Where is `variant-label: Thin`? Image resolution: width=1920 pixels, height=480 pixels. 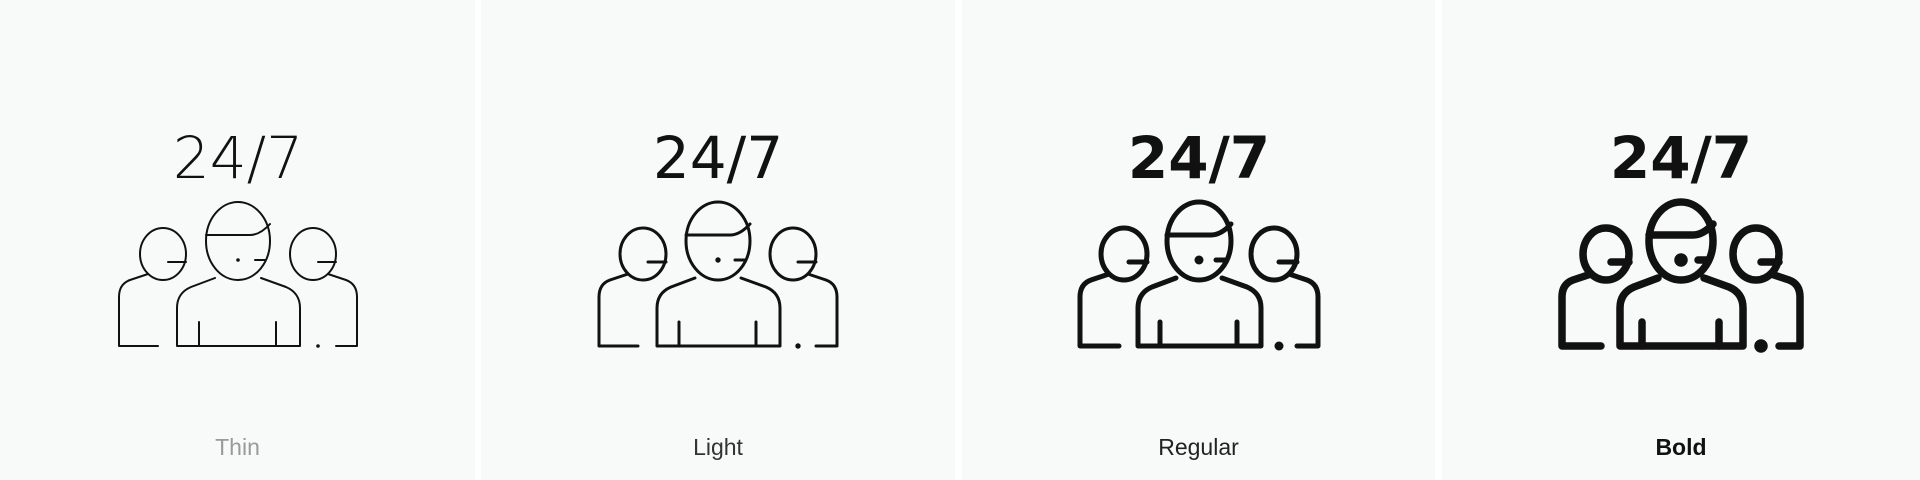
variant-label: Thin is located at coordinates (237, 447).